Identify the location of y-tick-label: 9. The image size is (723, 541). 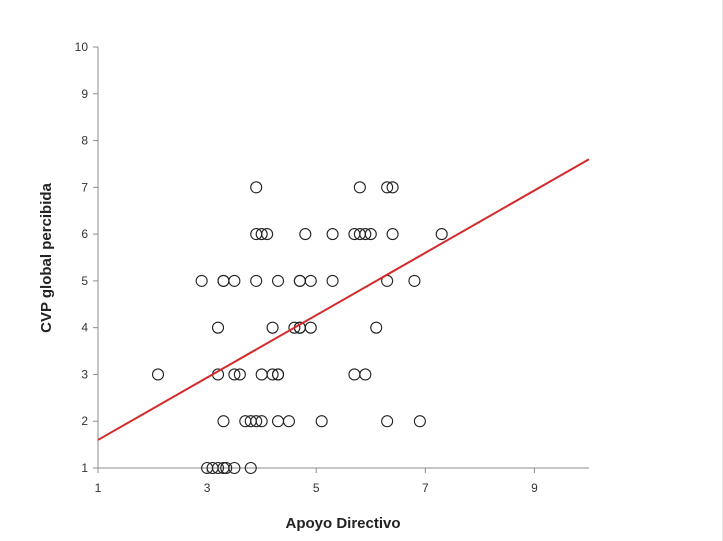
(84, 94).